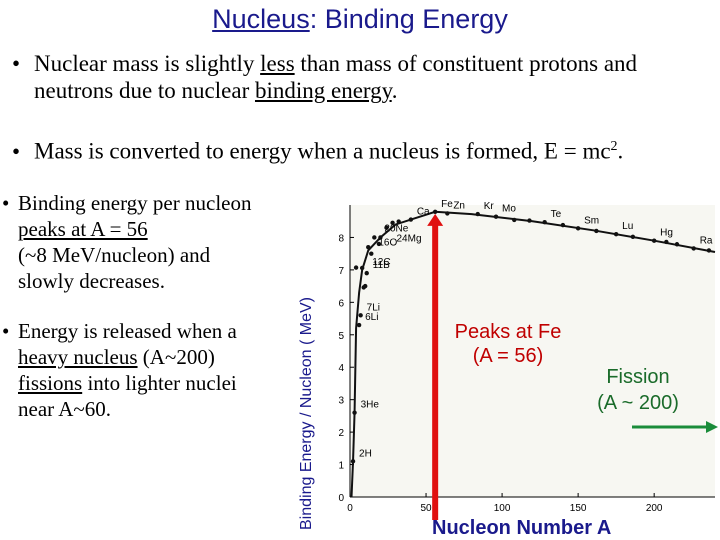  Describe the element at coordinates (435, 219) in the screenshot. I see `peak-arrowhead` at that location.